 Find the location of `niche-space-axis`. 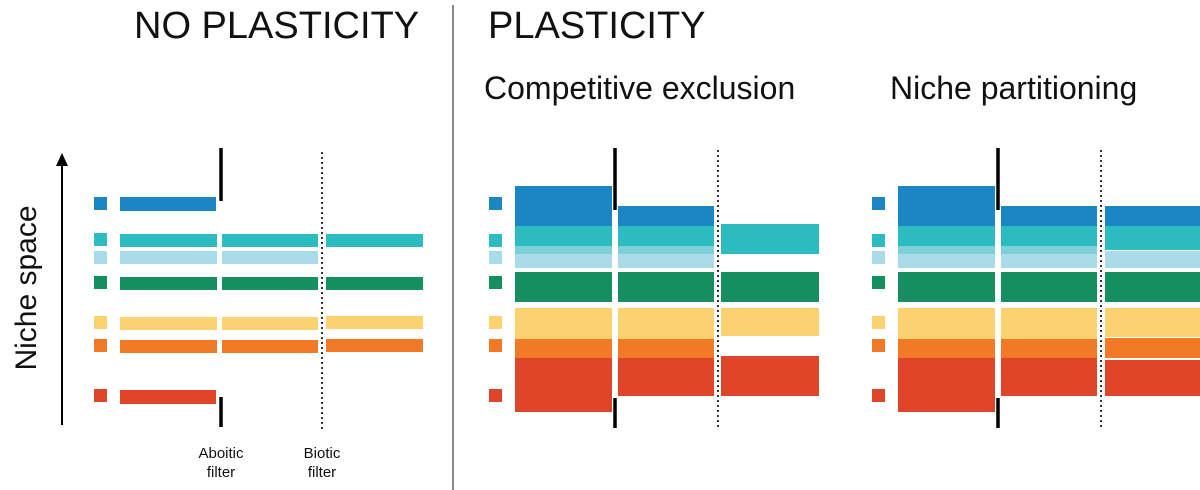

niche-space-axis is located at coordinates (62, 289).